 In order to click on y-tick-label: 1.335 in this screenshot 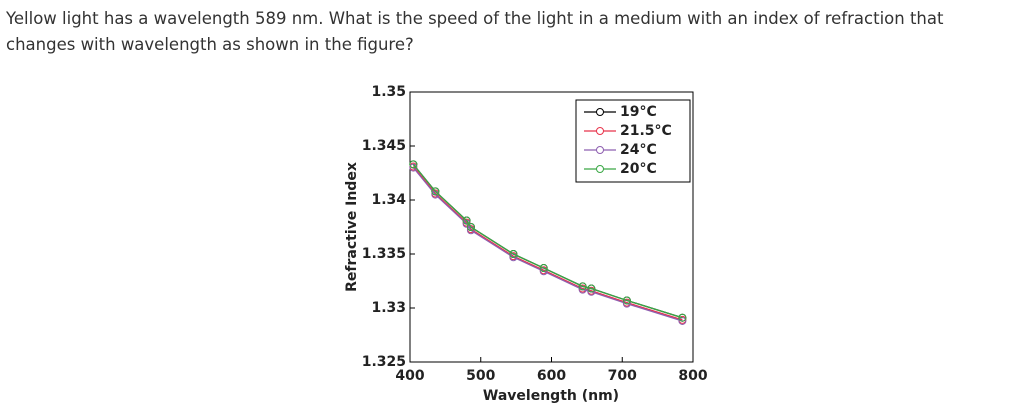, I will do `click(384, 254)`.